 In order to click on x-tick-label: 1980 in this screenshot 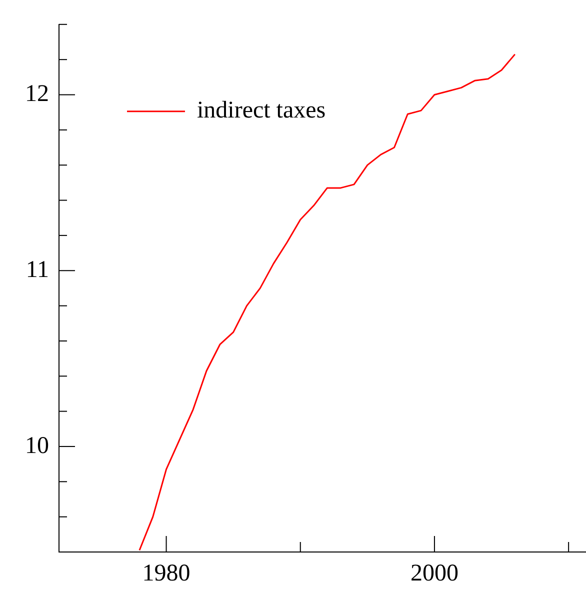, I will do `click(166, 573)`.